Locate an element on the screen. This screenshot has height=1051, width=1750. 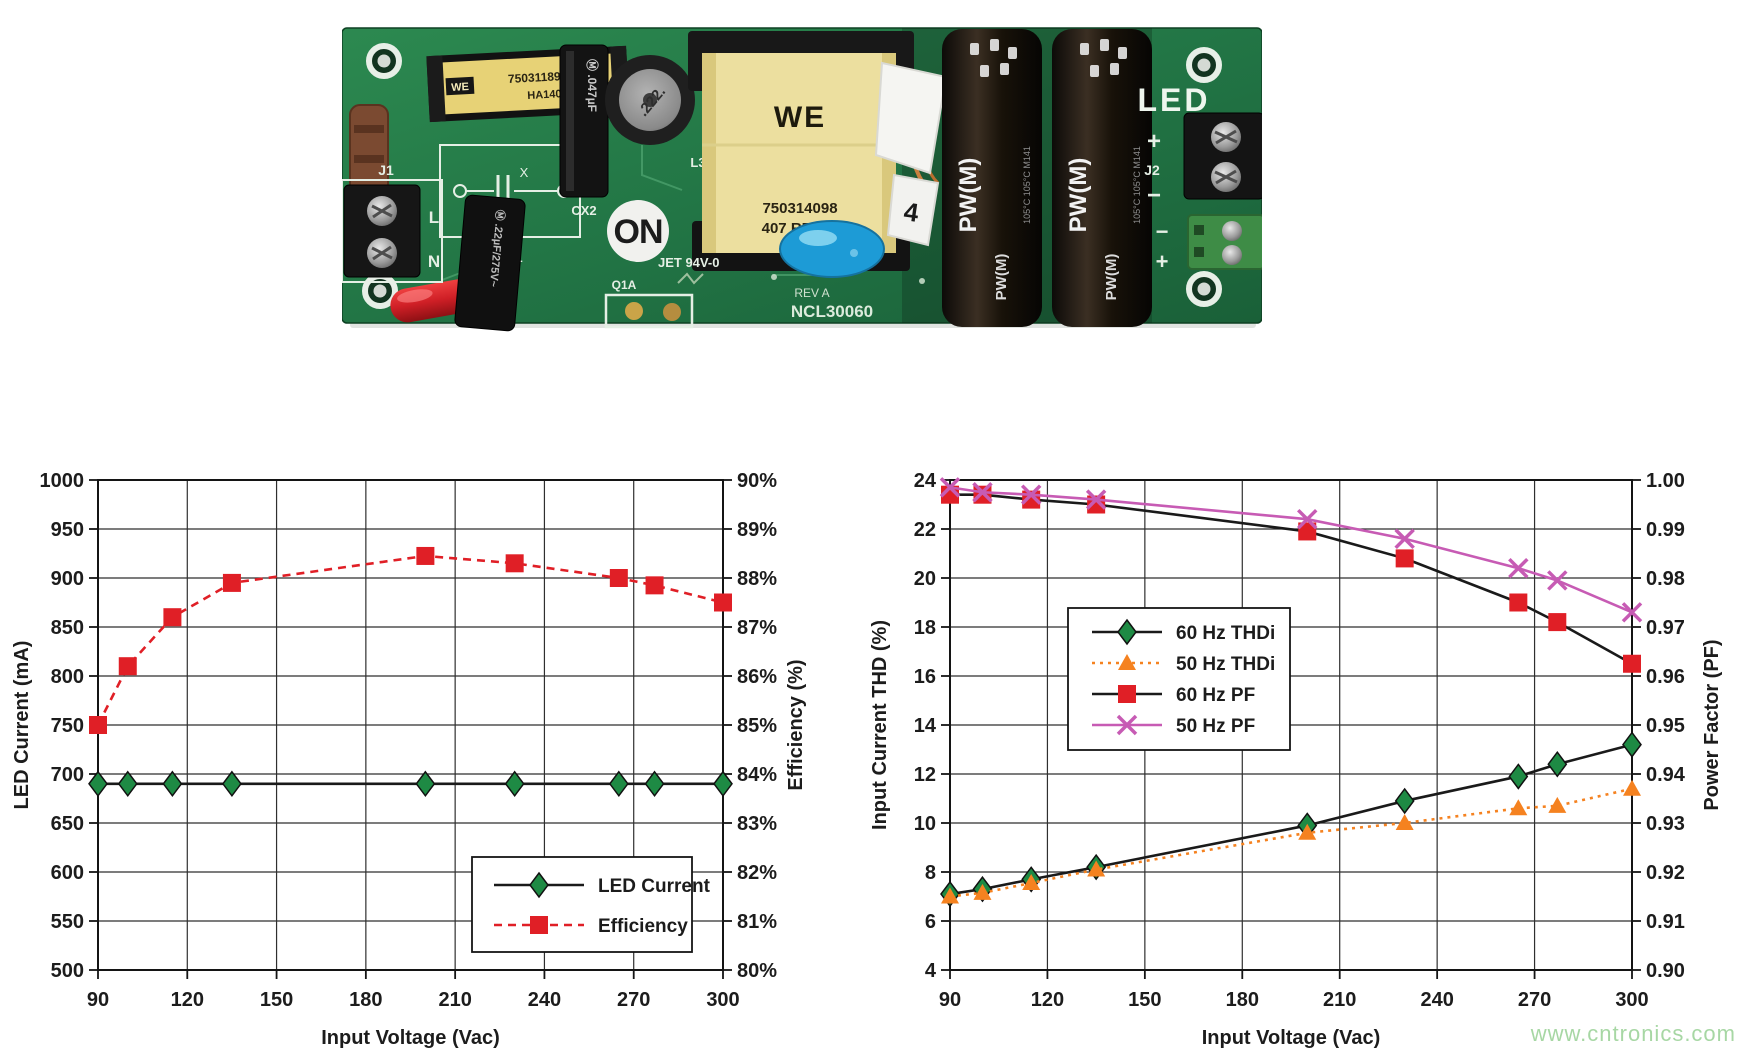
legend-label-efficiency: Efficiency is located at coordinates (643, 926).